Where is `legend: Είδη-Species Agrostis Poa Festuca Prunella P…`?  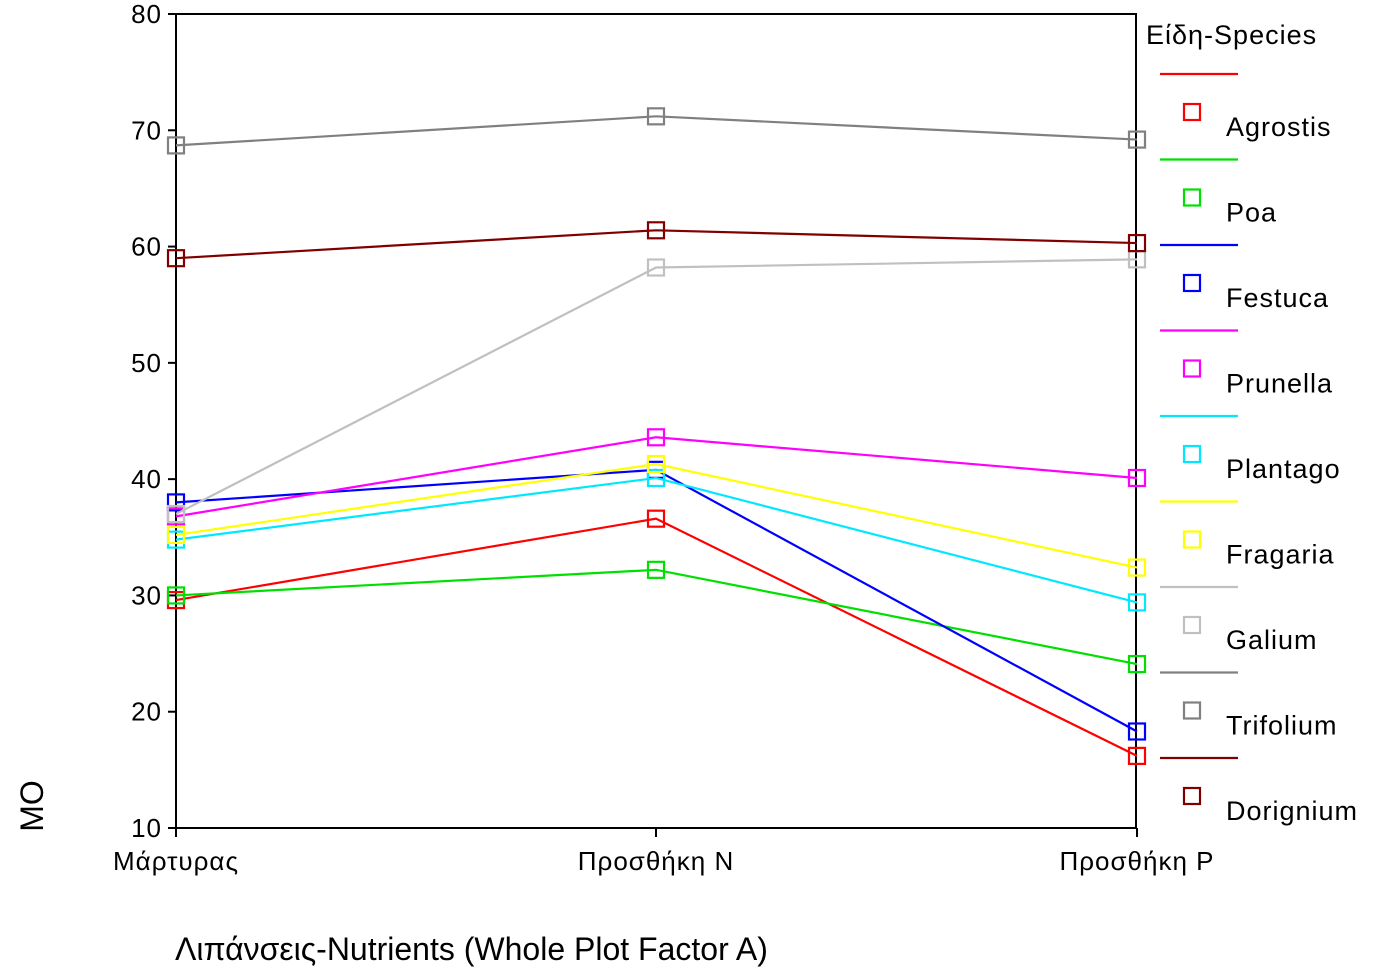 legend: Είδη-Species Agrostis Poa Festuca Prunella P… is located at coordinates (1252, 423).